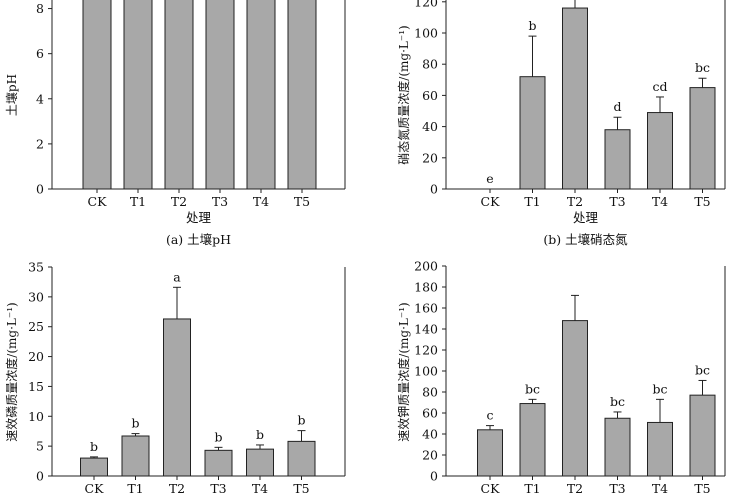 This screenshot has width=750, height=500. I want to click on y-tick-label: 200, so click(426, 266).